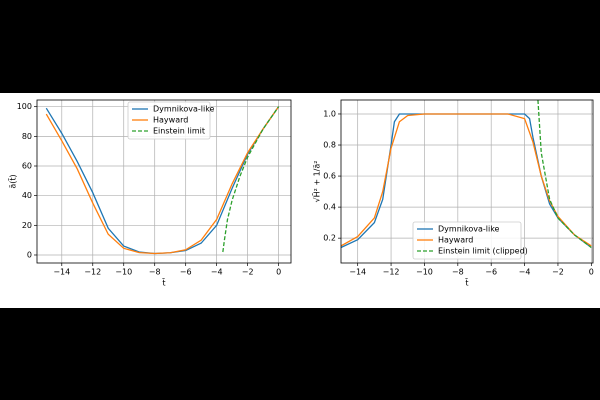 The image size is (600, 400). I want to click on y-tick-label: 0.2, so click(329, 238).